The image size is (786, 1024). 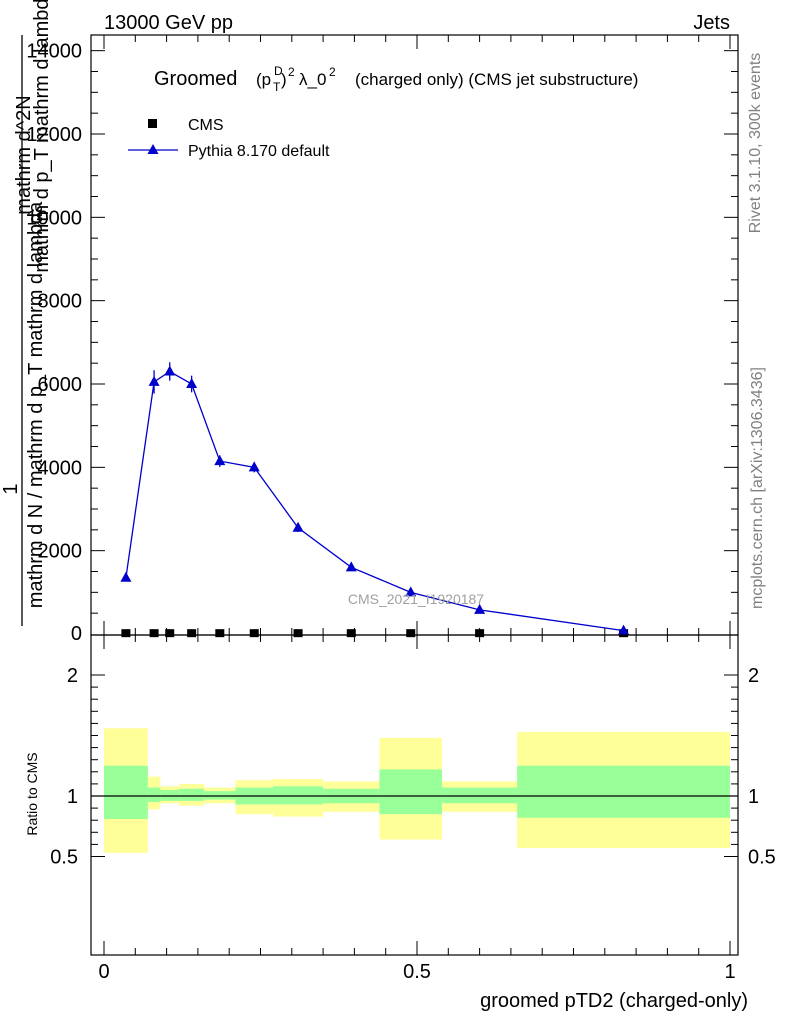 I want to click on legend-pythia-marker, so click(x=153, y=149).